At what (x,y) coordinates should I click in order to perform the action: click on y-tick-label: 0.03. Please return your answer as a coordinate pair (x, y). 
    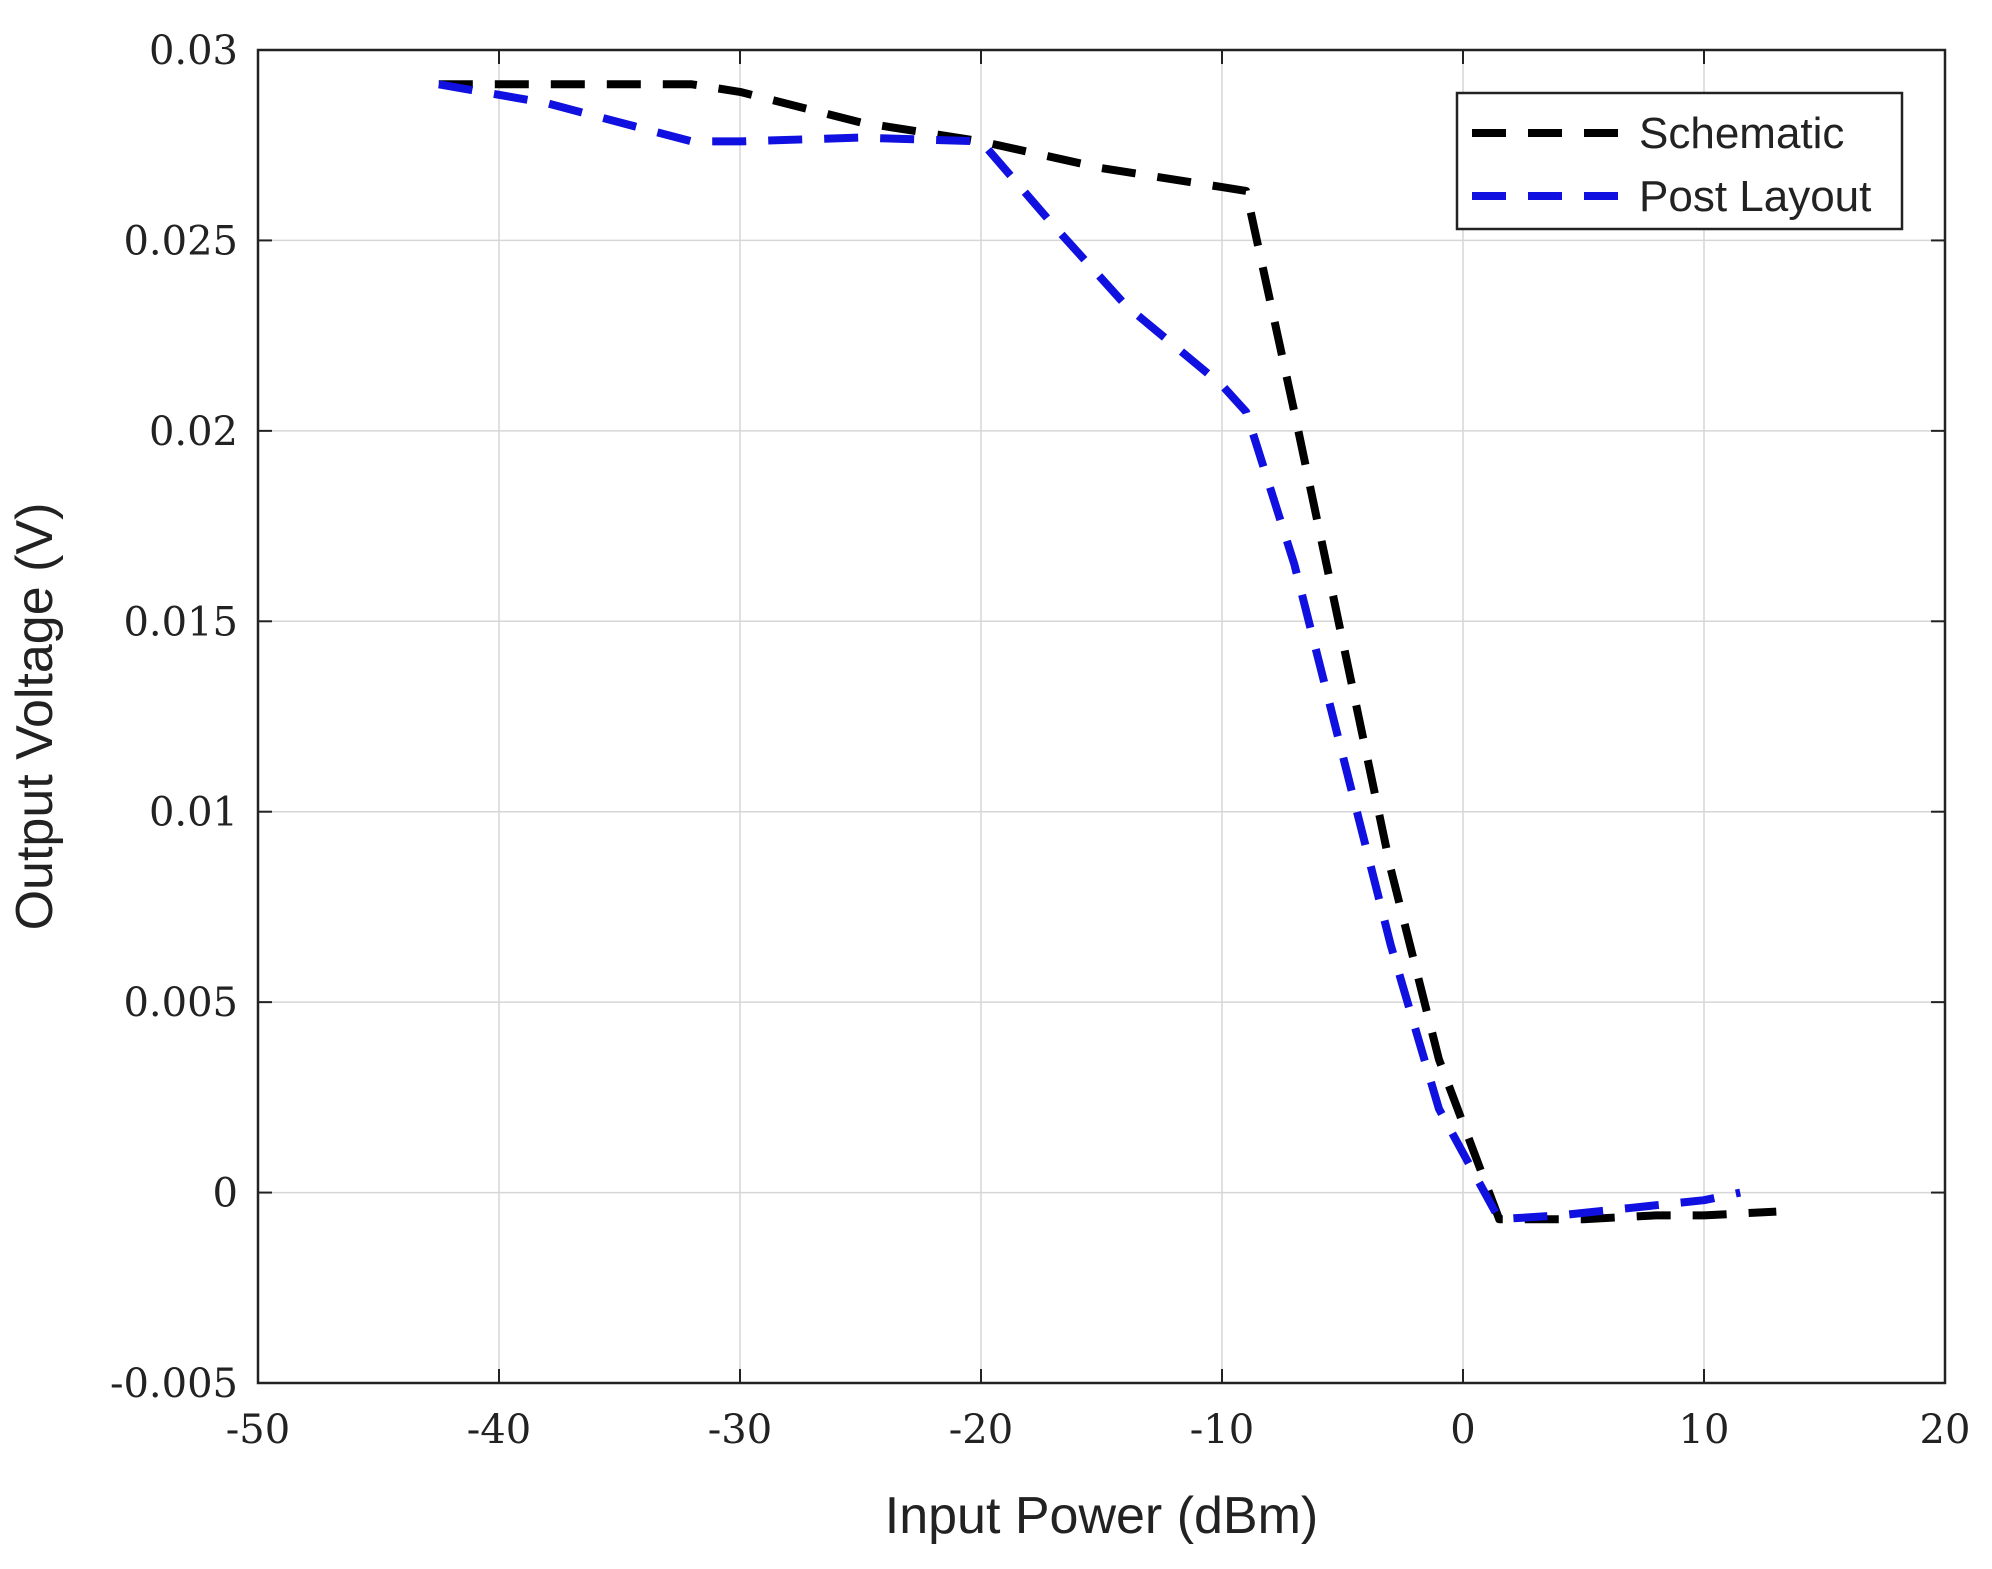
    Looking at the image, I should click on (193, 51).